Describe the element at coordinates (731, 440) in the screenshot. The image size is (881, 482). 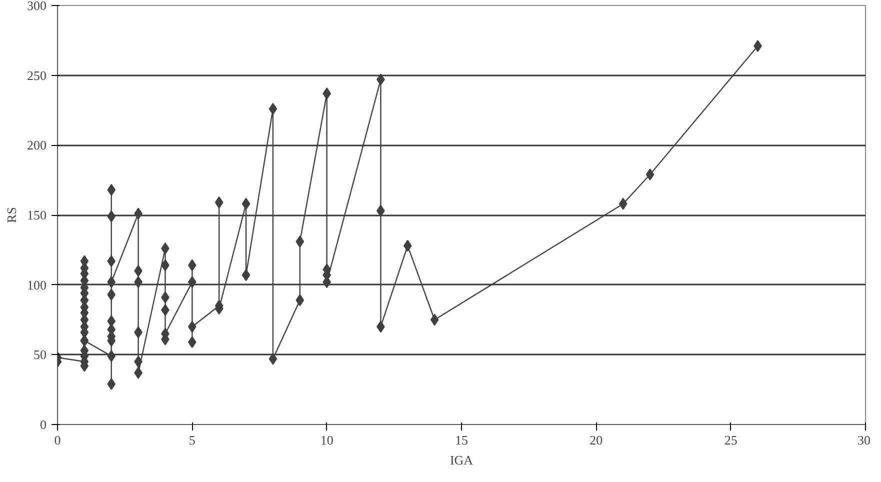
I see `x-tick-label: 25` at that location.